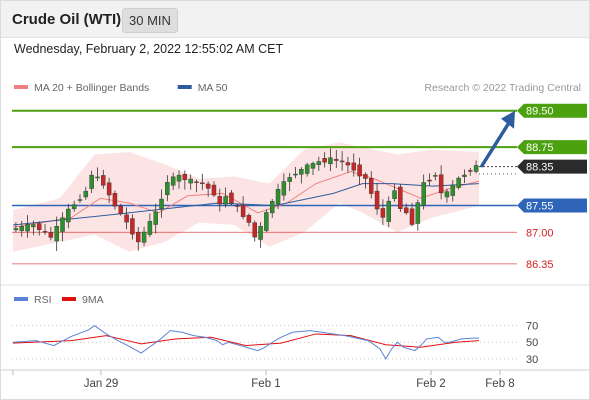  What do you see at coordinates (213, 88) in the screenshot?
I see `legend-label-1: MA 50` at bounding box center [213, 88].